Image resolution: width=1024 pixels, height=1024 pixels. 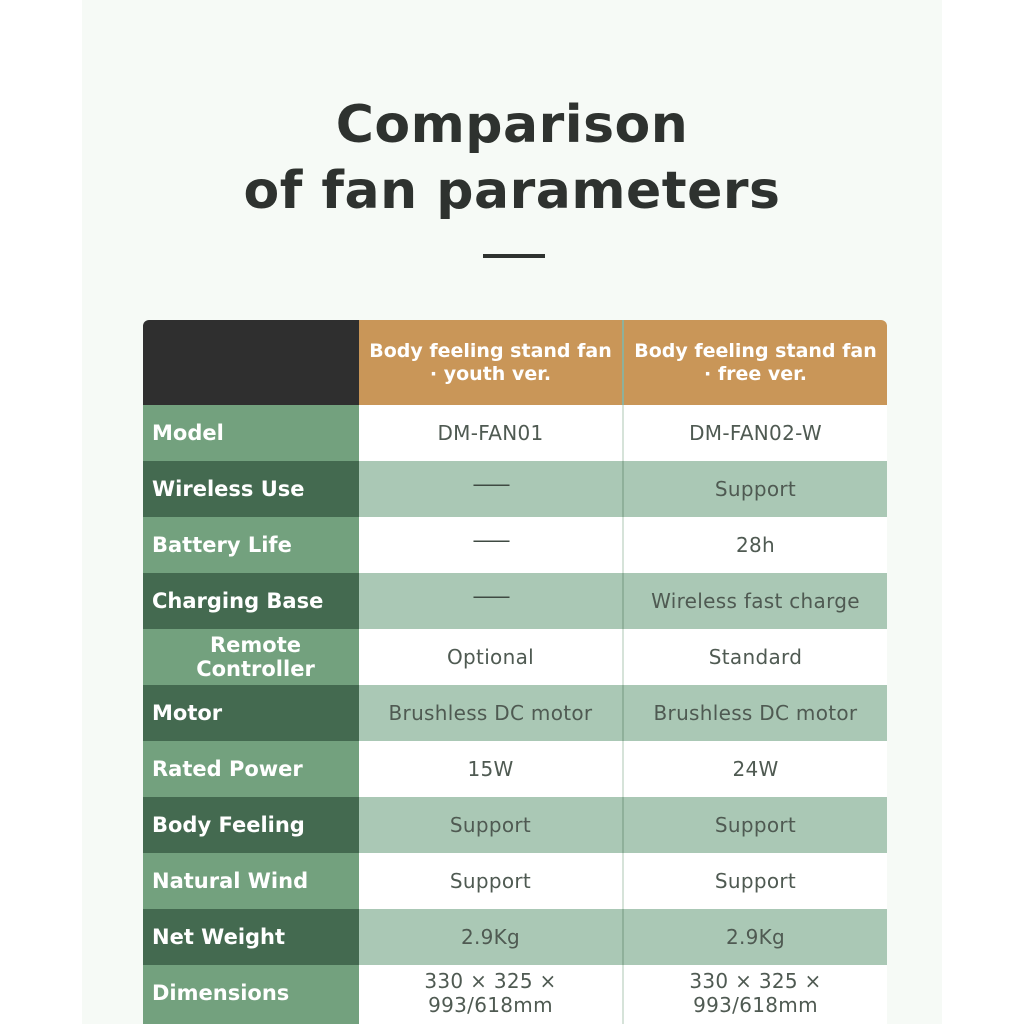 I want to click on free-version-cell: 2.9Kg, so click(x=755, y=937).